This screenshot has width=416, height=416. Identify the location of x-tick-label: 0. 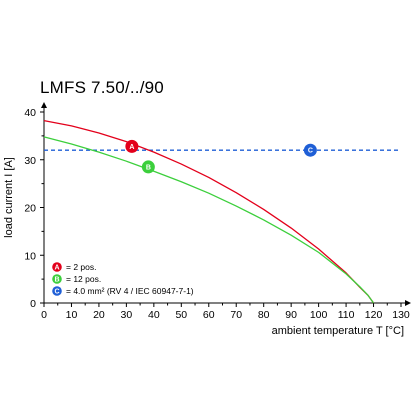
(44, 315).